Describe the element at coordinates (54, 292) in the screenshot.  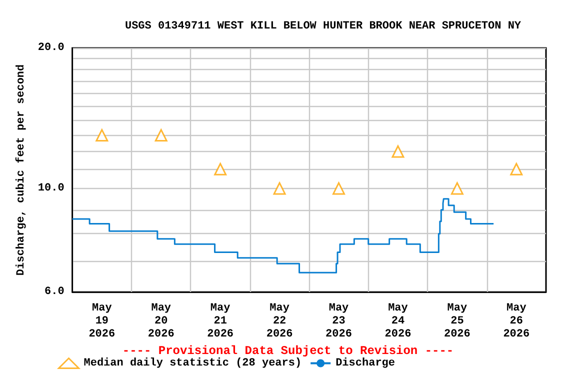
I see `y-tick-label: 6.0` at that location.